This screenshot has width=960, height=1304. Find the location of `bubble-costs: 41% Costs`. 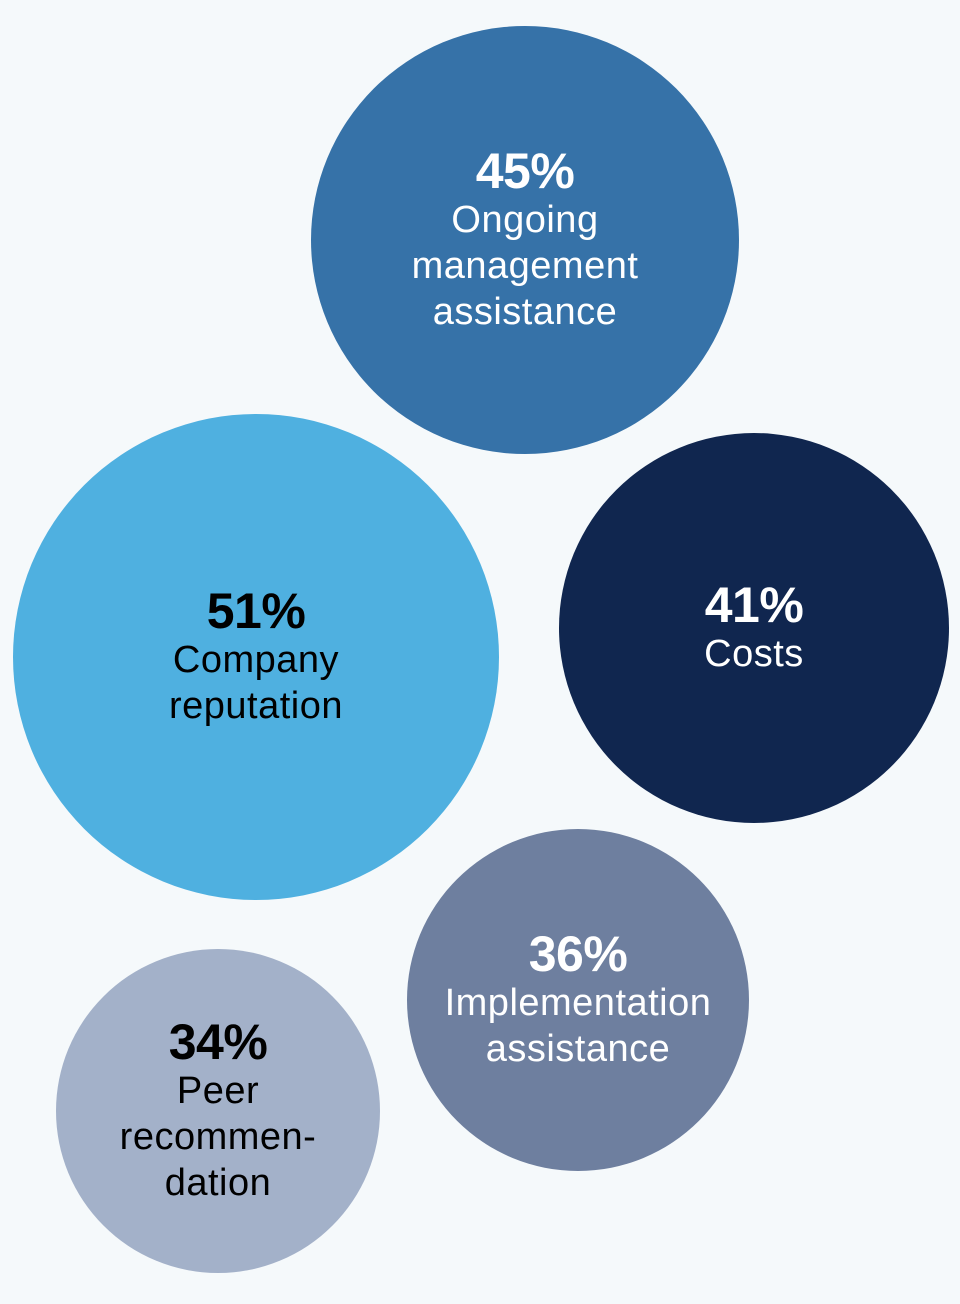

bubble-costs: 41% Costs is located at coordinates (754, 628).